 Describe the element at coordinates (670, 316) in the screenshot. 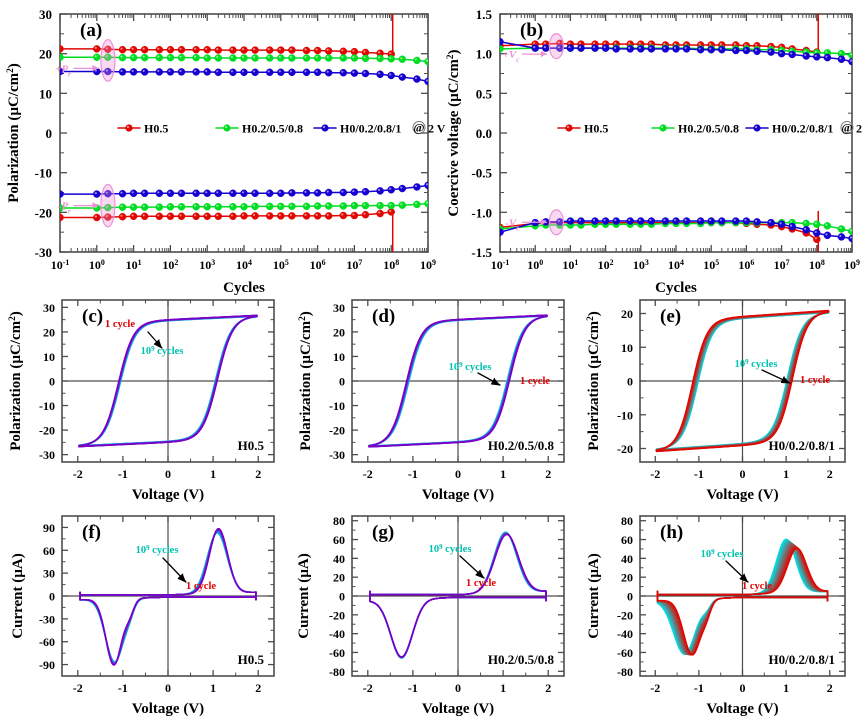

I see `panel-letter-e: (e)` at that location.